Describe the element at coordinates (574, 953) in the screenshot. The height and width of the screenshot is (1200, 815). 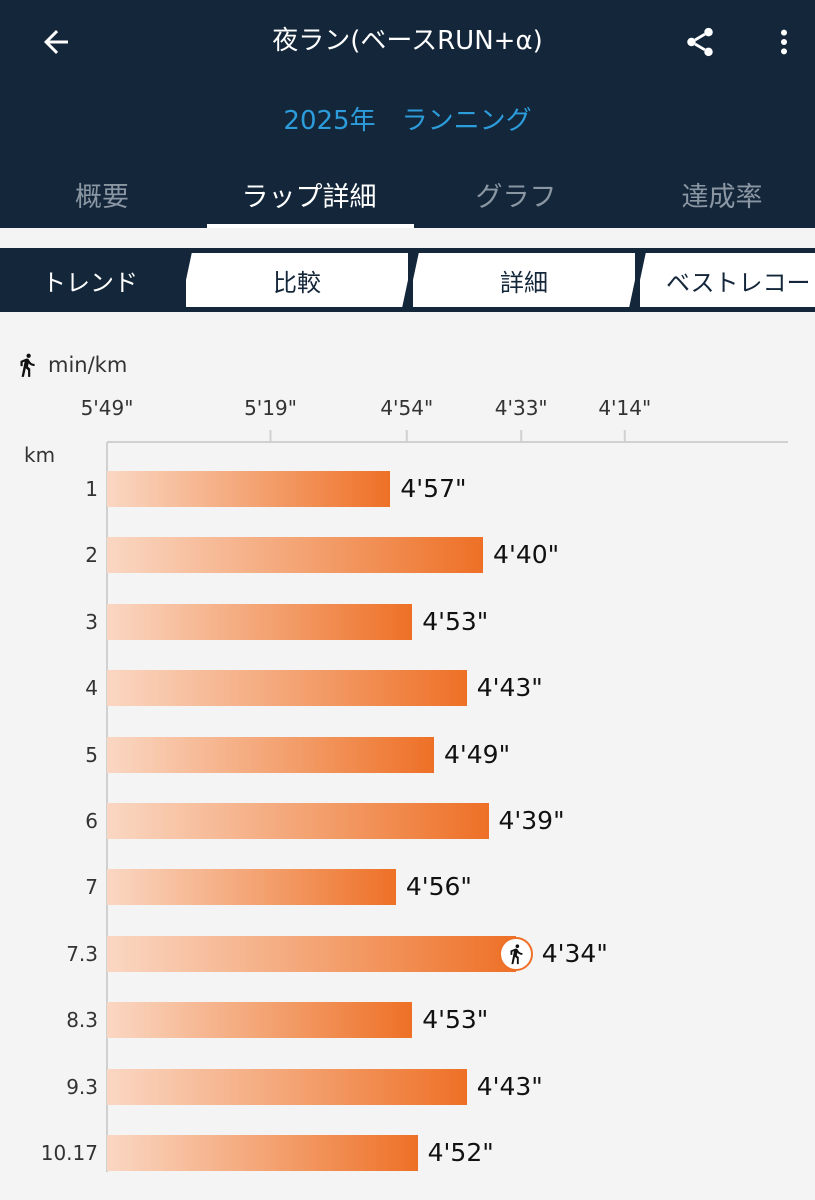
I see `lap-pace-value: 4'34"` at that location.